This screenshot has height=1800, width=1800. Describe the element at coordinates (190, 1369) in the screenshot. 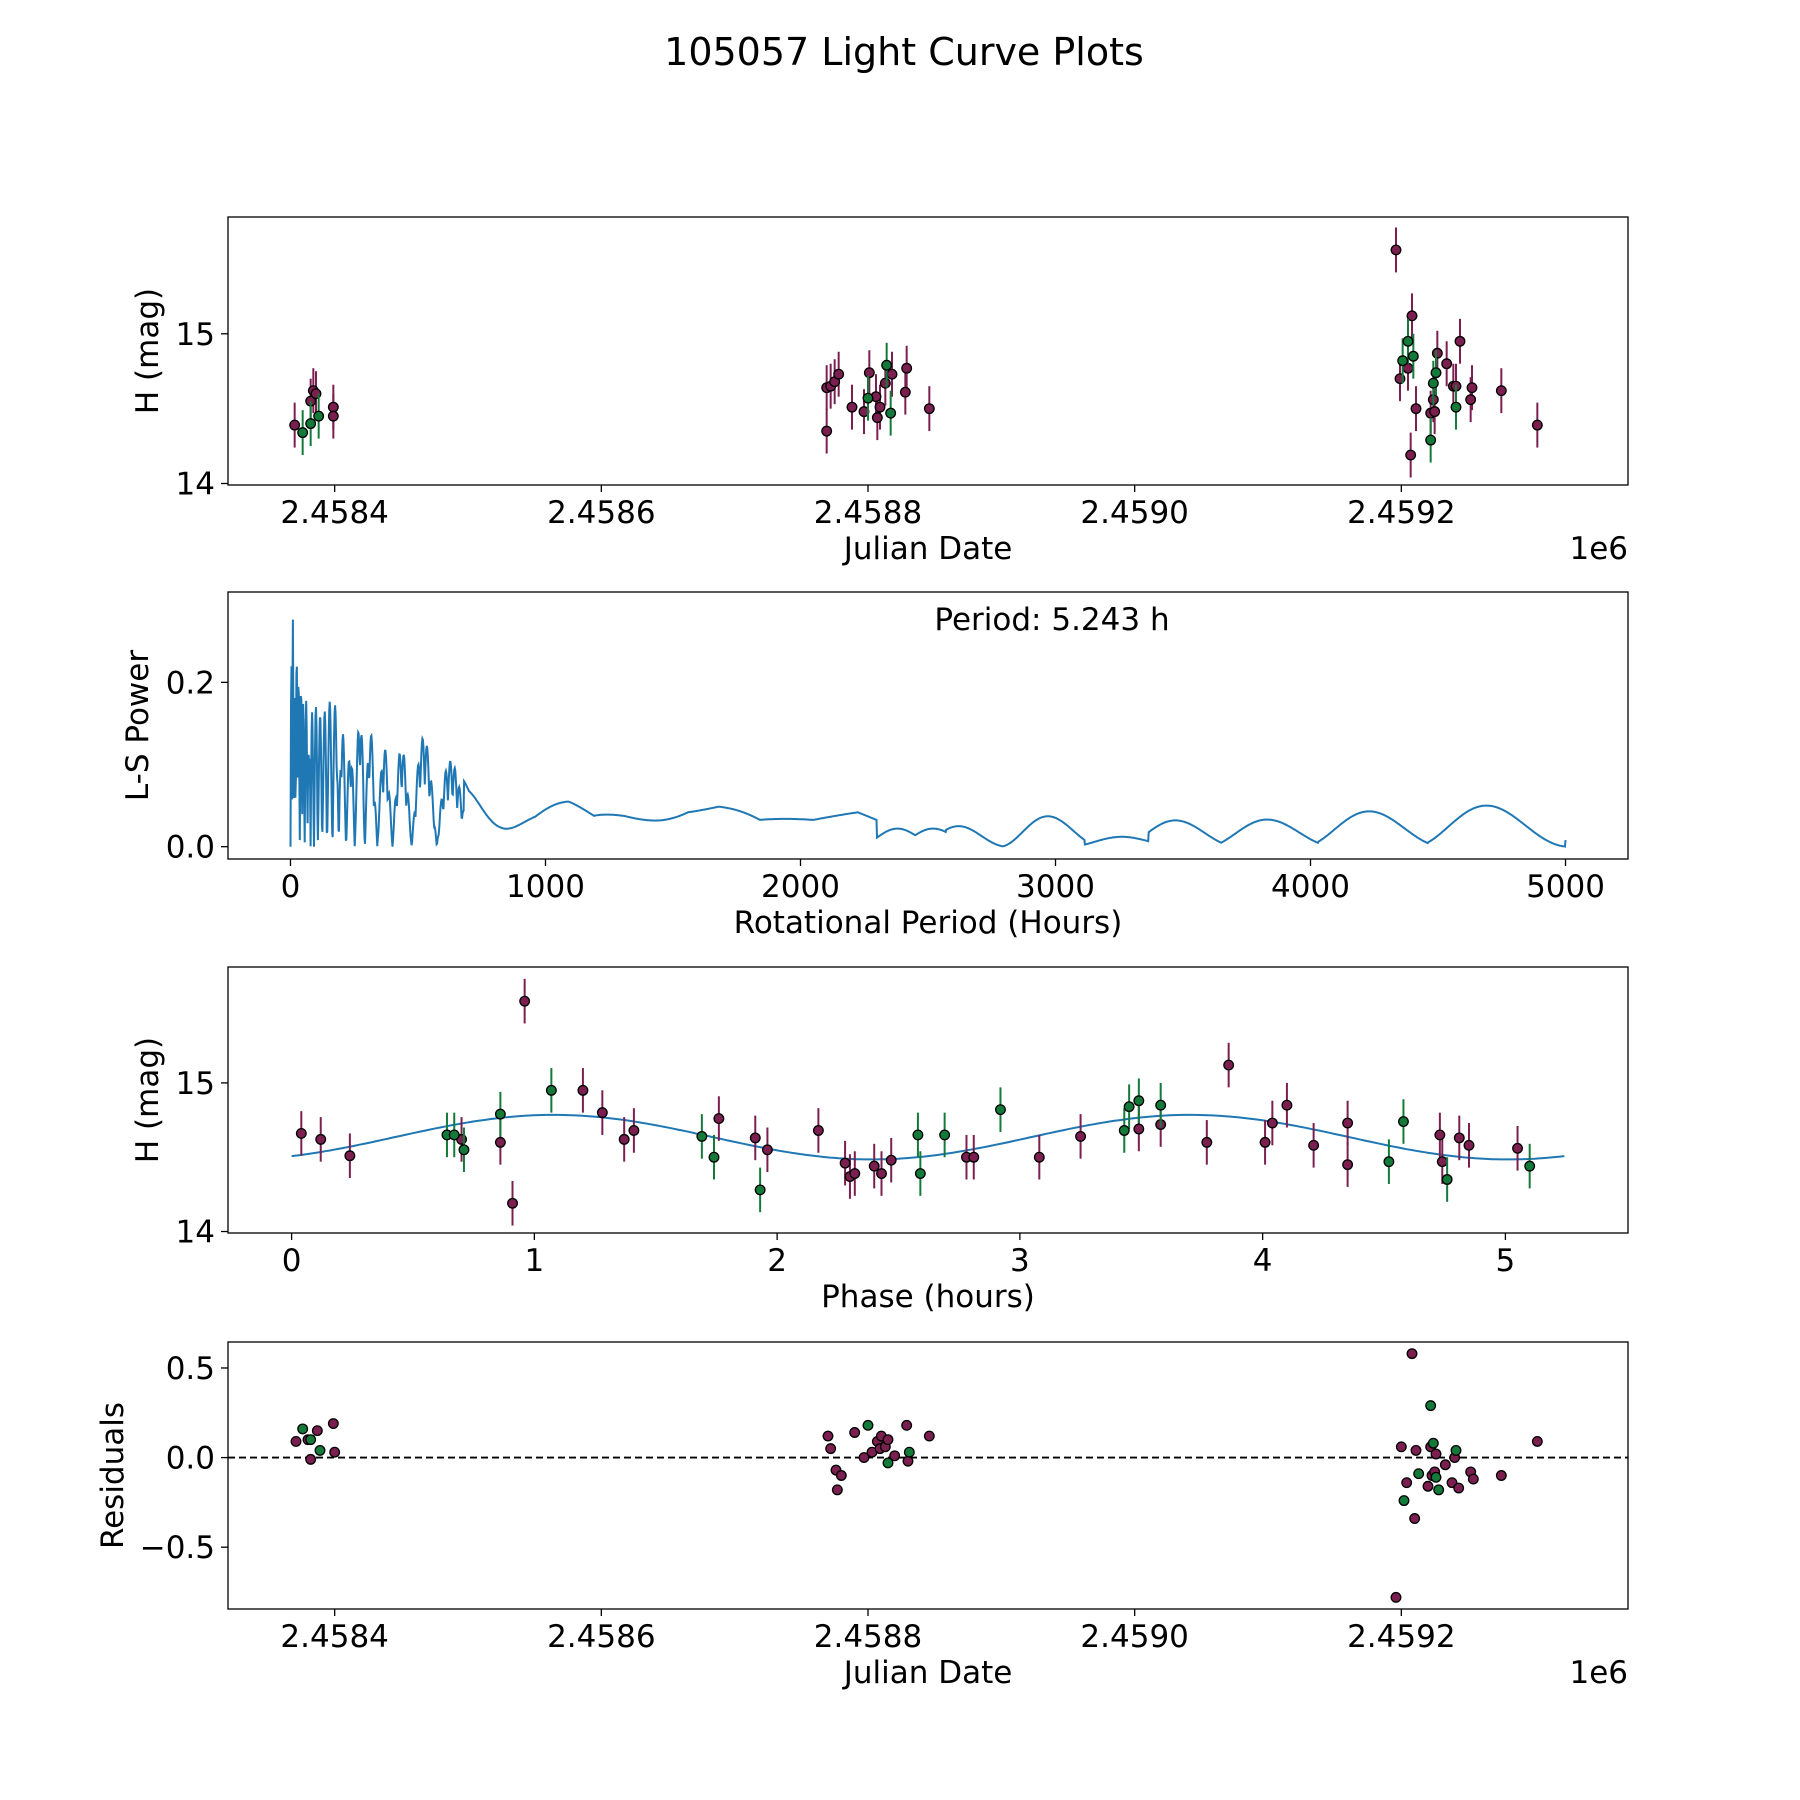

I see `y-tick-label: 0.5` at that location.